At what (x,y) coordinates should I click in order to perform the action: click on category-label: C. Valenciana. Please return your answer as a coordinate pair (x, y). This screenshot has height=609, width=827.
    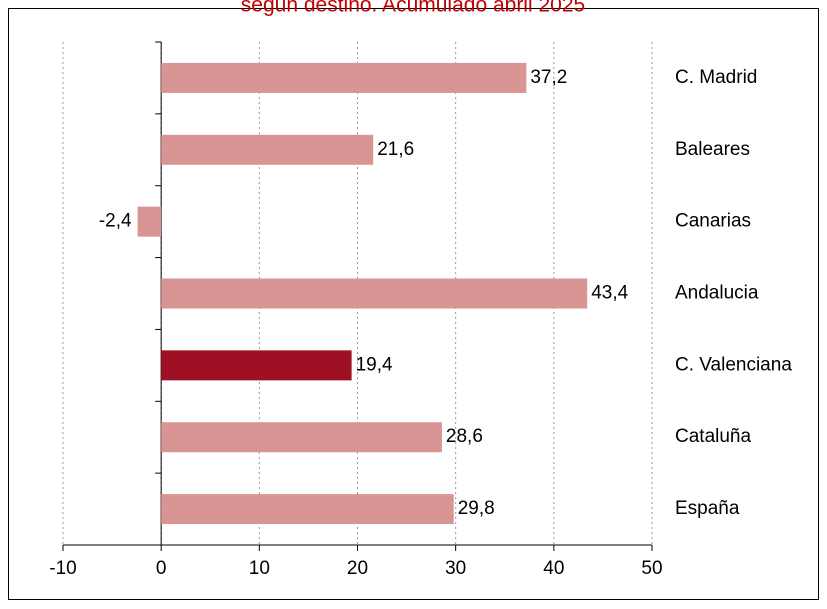
    Looking at the image, I should click on (733, 364).